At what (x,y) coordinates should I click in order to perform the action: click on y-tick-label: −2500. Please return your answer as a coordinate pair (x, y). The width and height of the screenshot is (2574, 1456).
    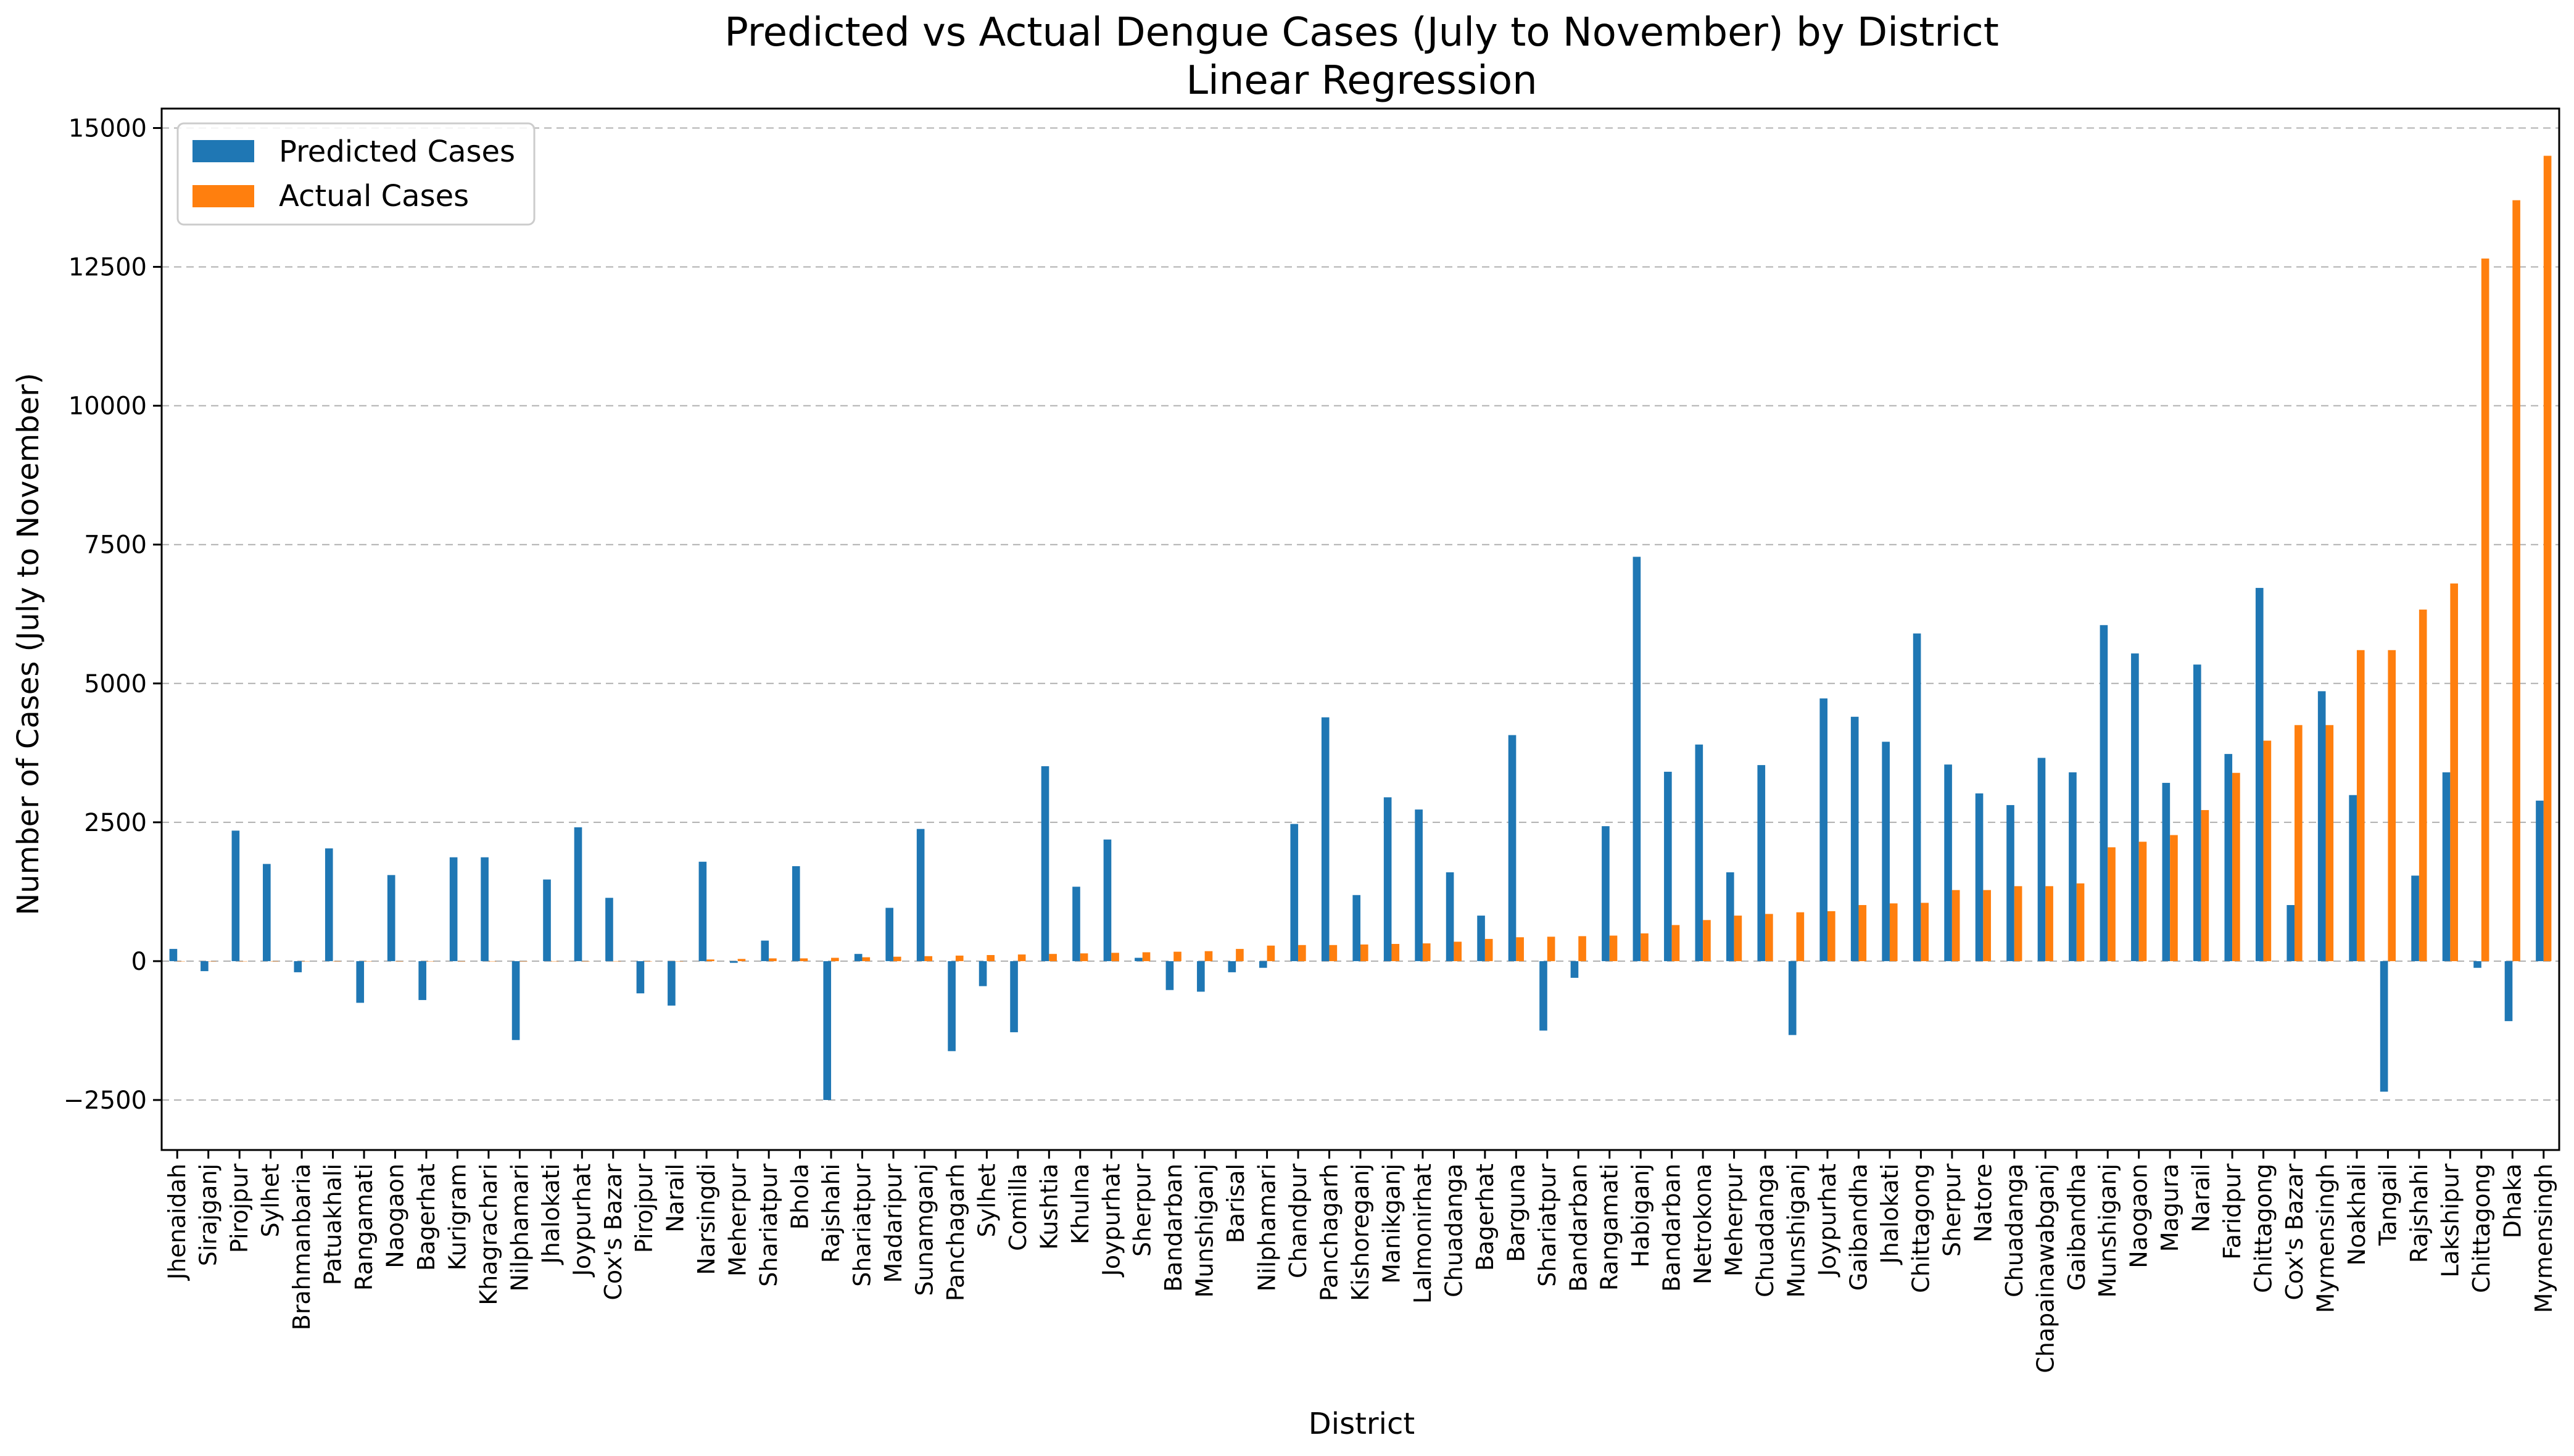
    Looking at the image, I should click on (105, 1100).